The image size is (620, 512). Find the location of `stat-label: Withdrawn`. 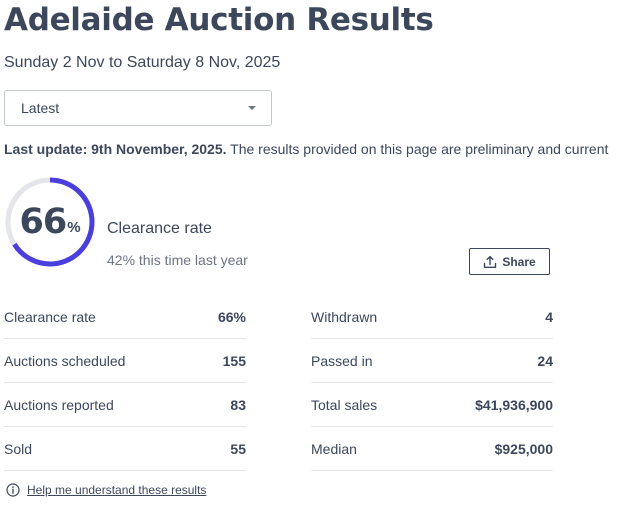

stat-label: Withdrawn is located at coordinates (344, 316).